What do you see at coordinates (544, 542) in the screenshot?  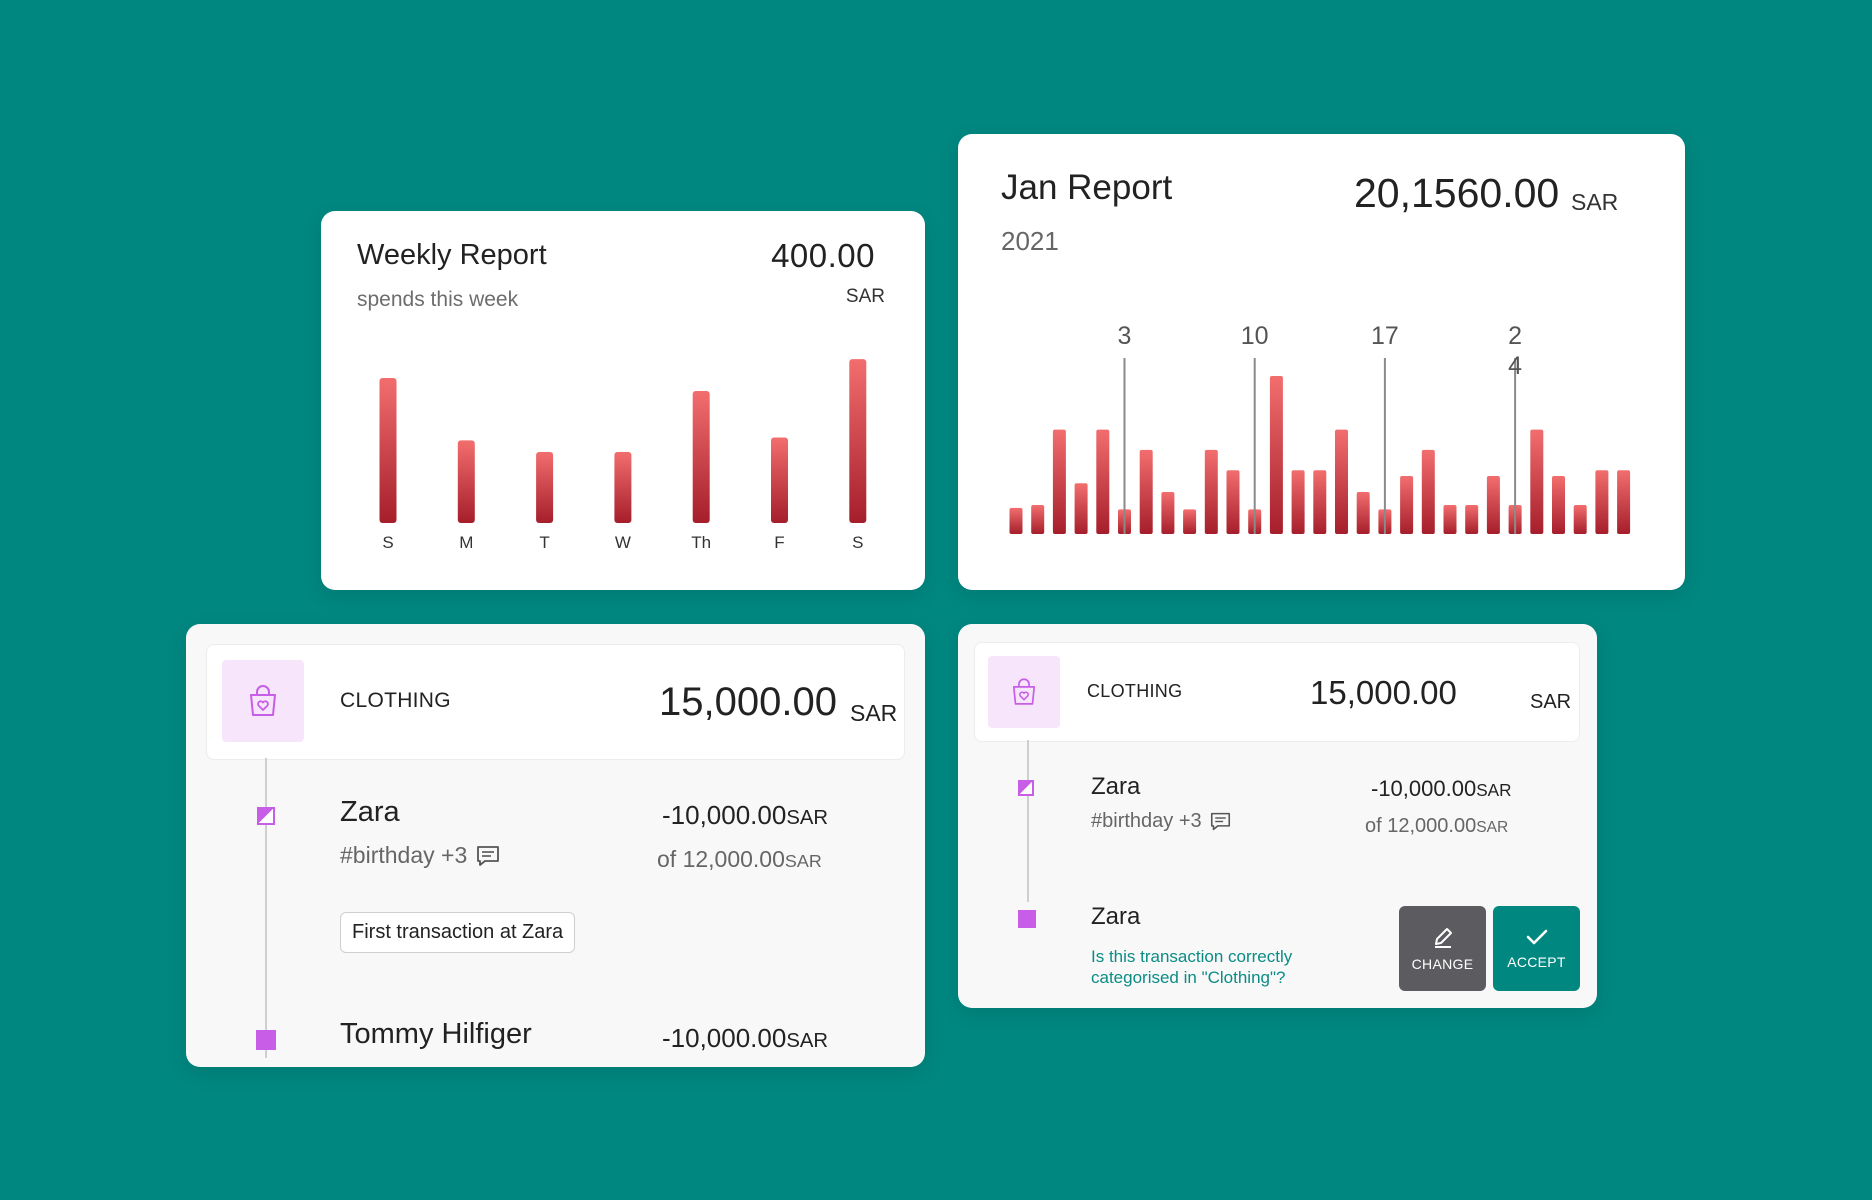 I see `tick-label-2: T` at bounding box center [544, 542].